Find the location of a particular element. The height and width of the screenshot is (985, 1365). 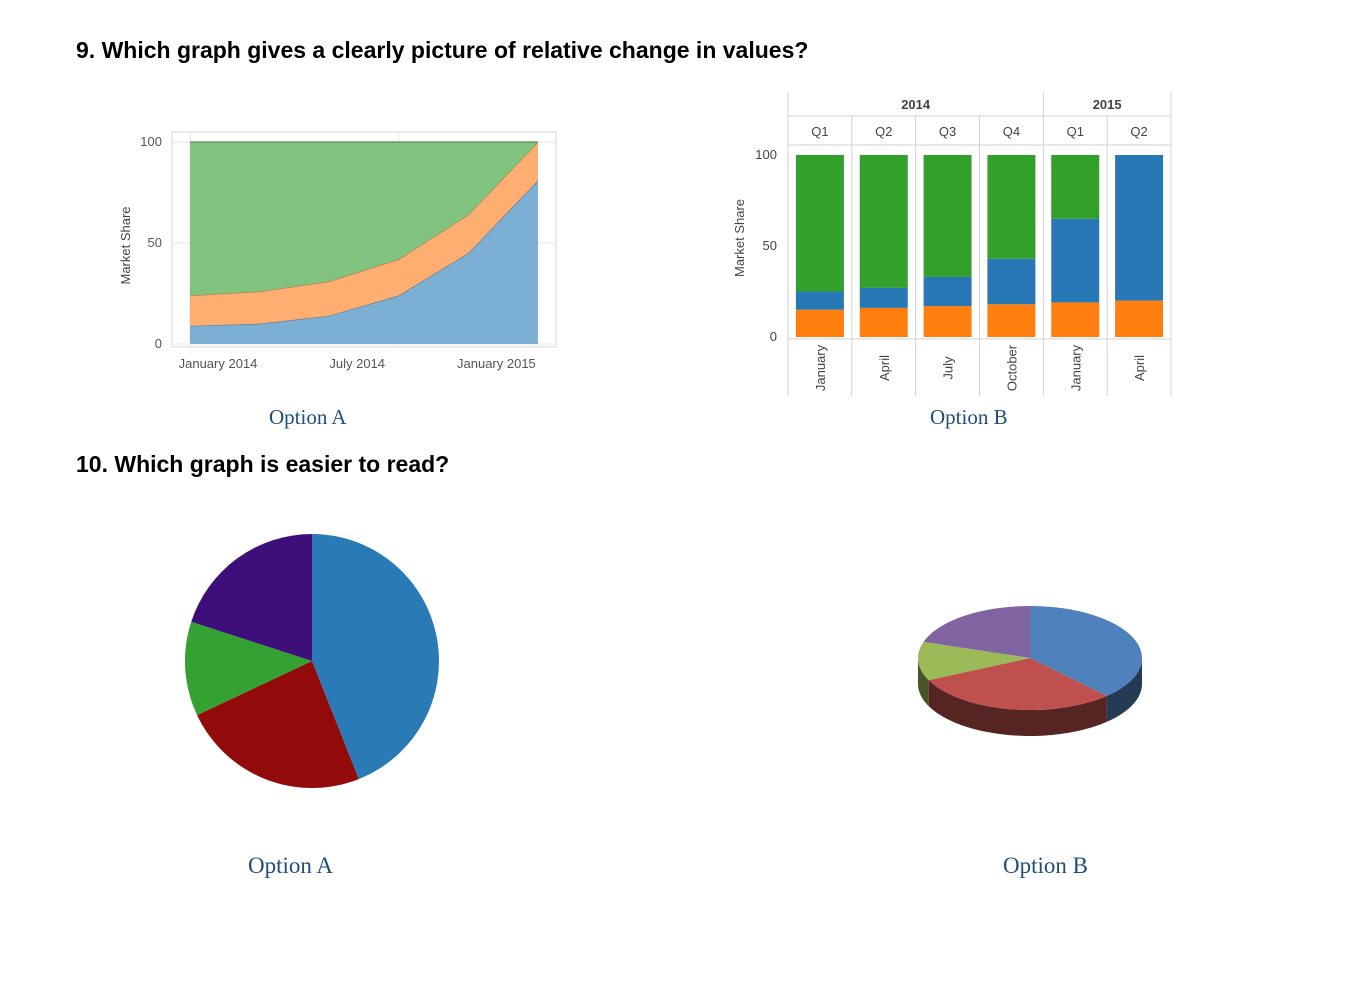

q10-option-a-pie-chart is located at coordinates (312, 661).